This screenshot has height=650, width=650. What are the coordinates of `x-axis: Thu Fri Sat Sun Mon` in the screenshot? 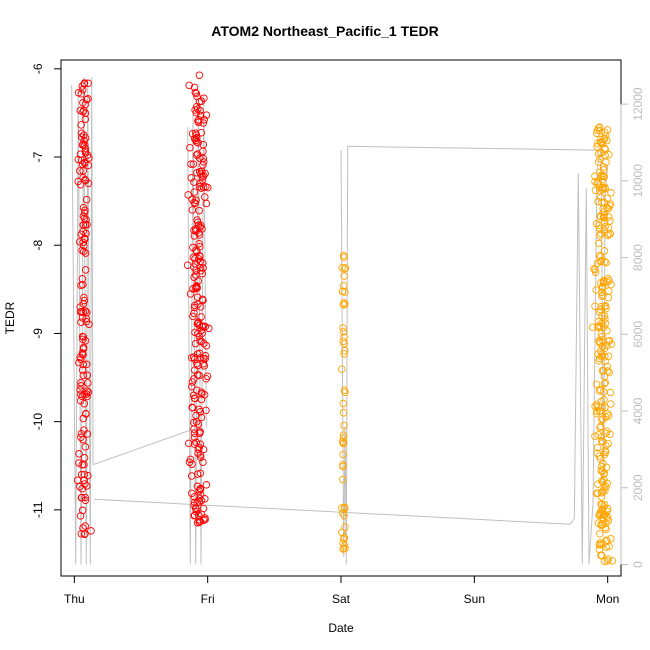 It's located at (341, 590).